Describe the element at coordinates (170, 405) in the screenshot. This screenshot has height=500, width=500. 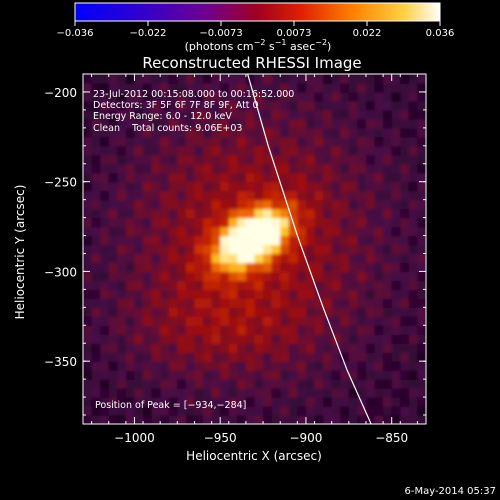
I see `peak-position-label: Position of Peak = [−934,−284]` at that location.